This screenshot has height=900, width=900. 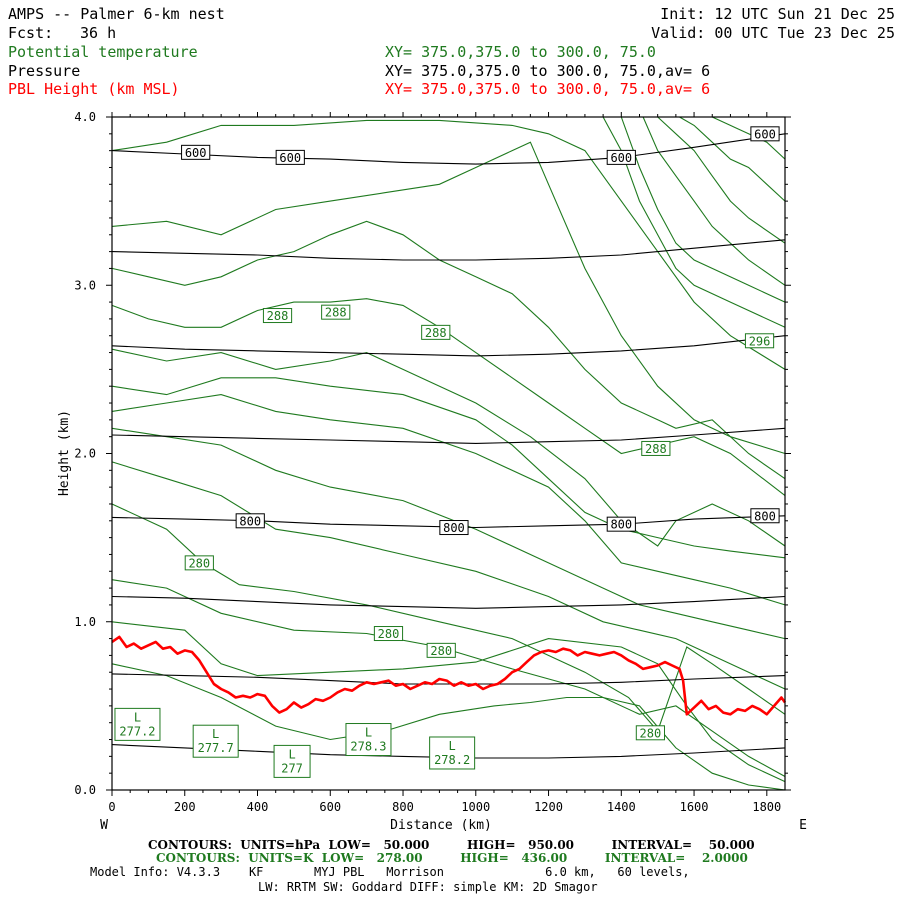 I want to click on x-axis-label: Distance (km), so click(x=441, y=825).